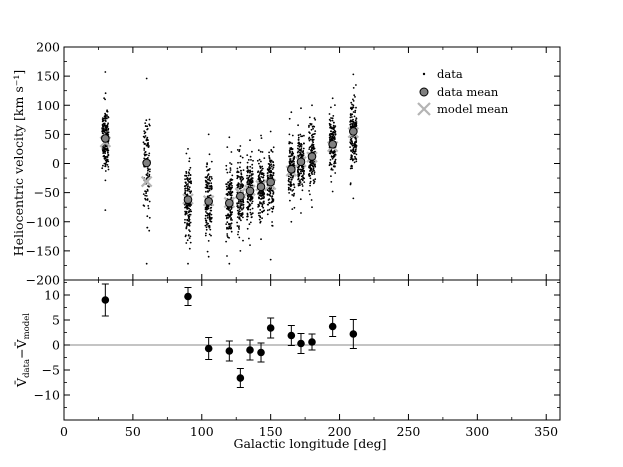 This screenshot has width=623, height=467. I want to click on x-tick-label: 300, so click(477, 431).